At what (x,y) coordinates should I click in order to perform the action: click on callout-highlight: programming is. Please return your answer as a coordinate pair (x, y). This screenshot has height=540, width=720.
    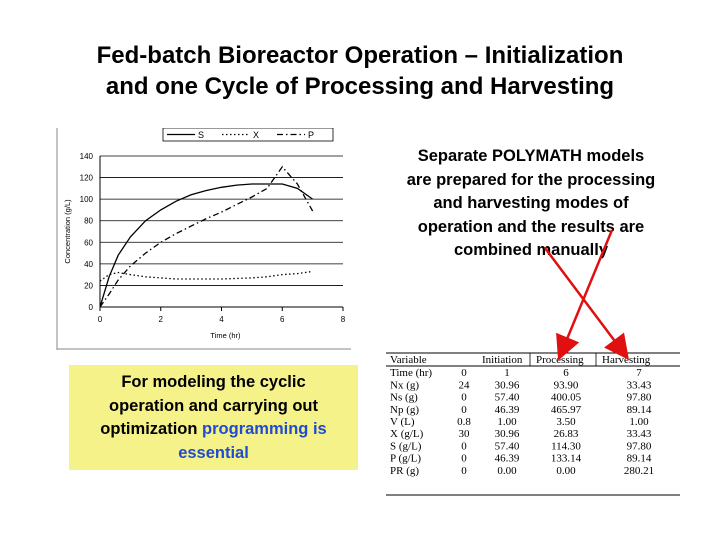
    Looking at the image, I should click on (264, 429).